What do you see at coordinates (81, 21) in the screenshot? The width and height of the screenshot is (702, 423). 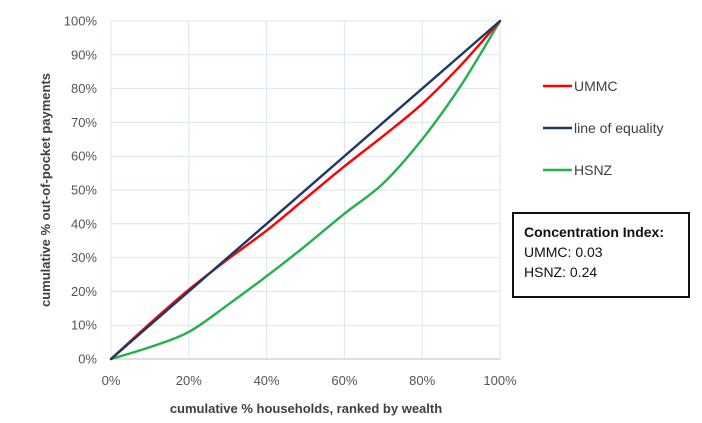 I see `y-tick-label: 100%` at bounding box center [81, 21].